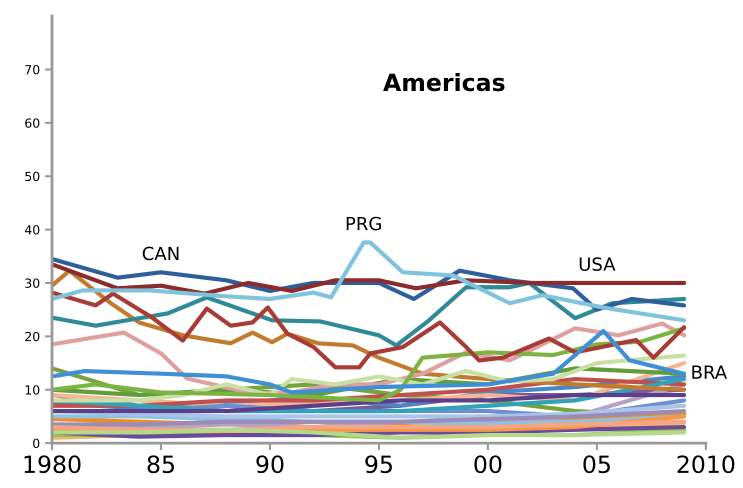 The height and width of the screenshot is (488, 743). Describe the element at coordinates (32, 123) in the screenshot. I see `y-tick-label: 60` at that location.